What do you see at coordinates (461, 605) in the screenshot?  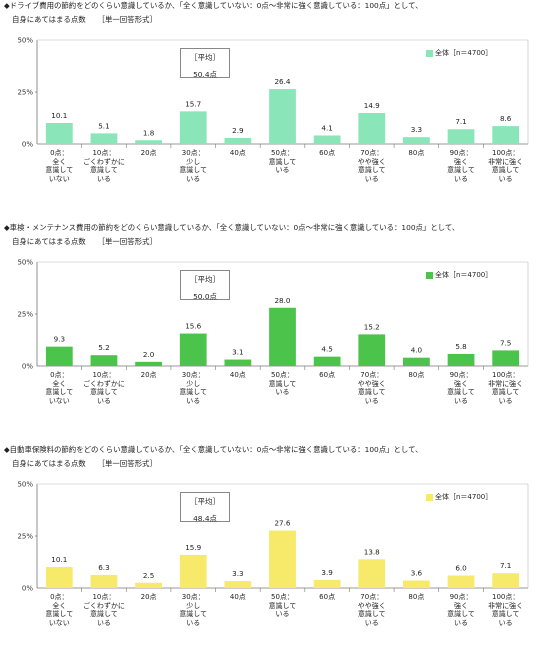 I see `category-label-line: 強く` at bounding box center [461, 605].